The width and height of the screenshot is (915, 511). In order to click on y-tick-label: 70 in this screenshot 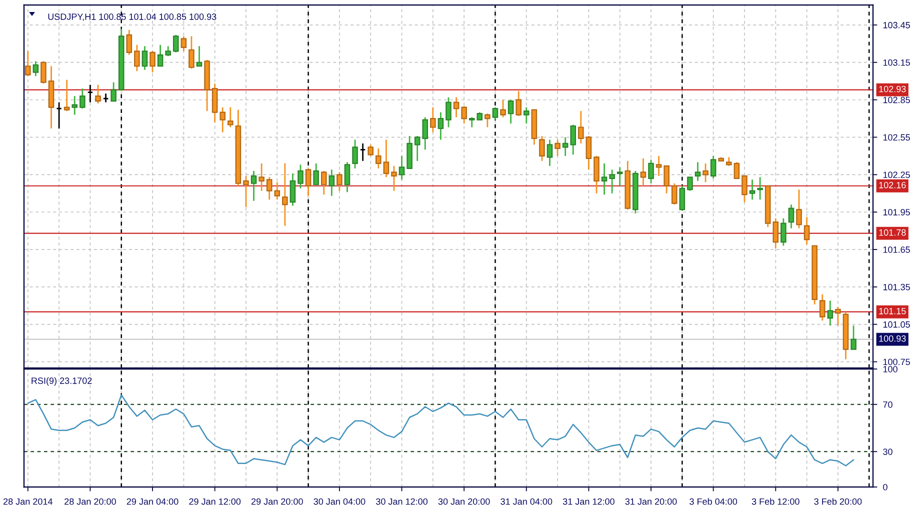, I will do `click(887, 404)`.